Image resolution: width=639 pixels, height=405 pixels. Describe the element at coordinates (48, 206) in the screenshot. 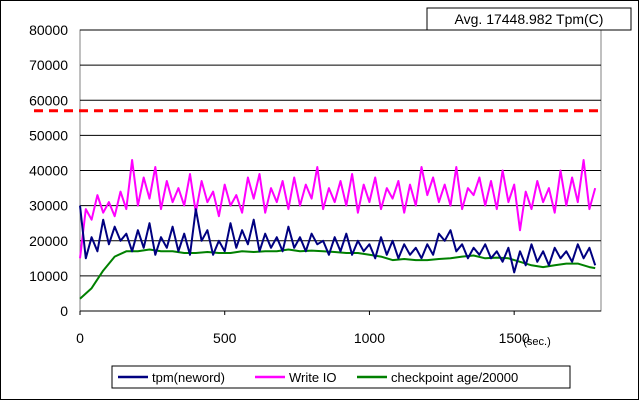

I see `y-tick-label: 30000` at that location.